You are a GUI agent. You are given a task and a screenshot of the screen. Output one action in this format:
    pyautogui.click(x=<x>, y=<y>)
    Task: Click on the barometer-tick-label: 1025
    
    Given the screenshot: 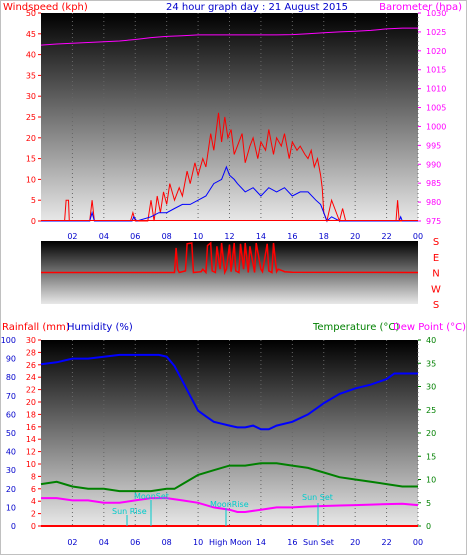 What is the action you would take?
    pyautogui.click(x=436, y=32)
    